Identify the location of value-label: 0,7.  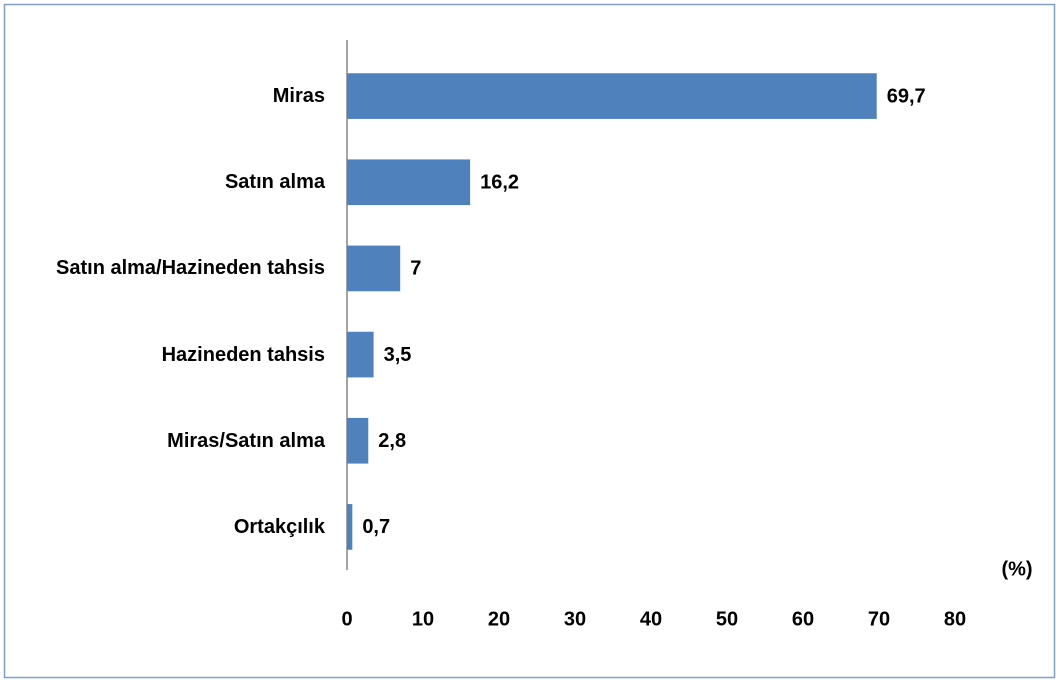
(376, 527).